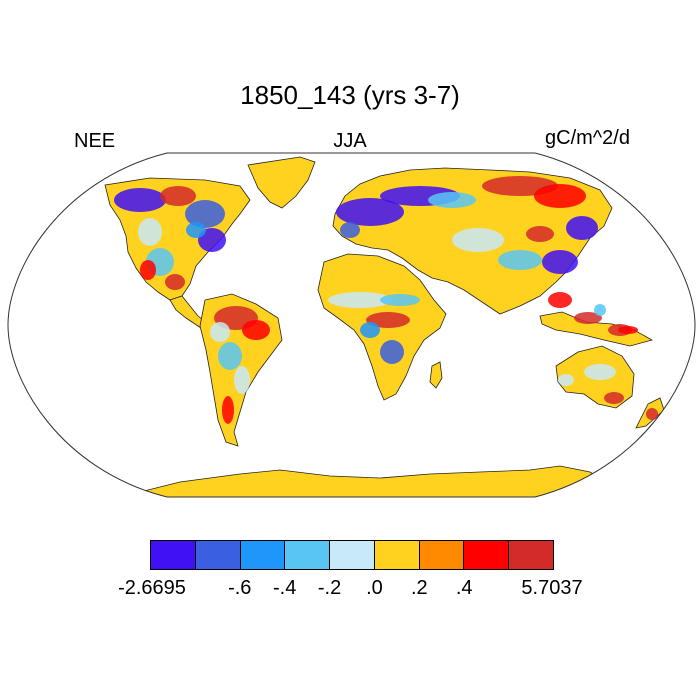  I want to click on madagascar-landmass, so click(436, 375).